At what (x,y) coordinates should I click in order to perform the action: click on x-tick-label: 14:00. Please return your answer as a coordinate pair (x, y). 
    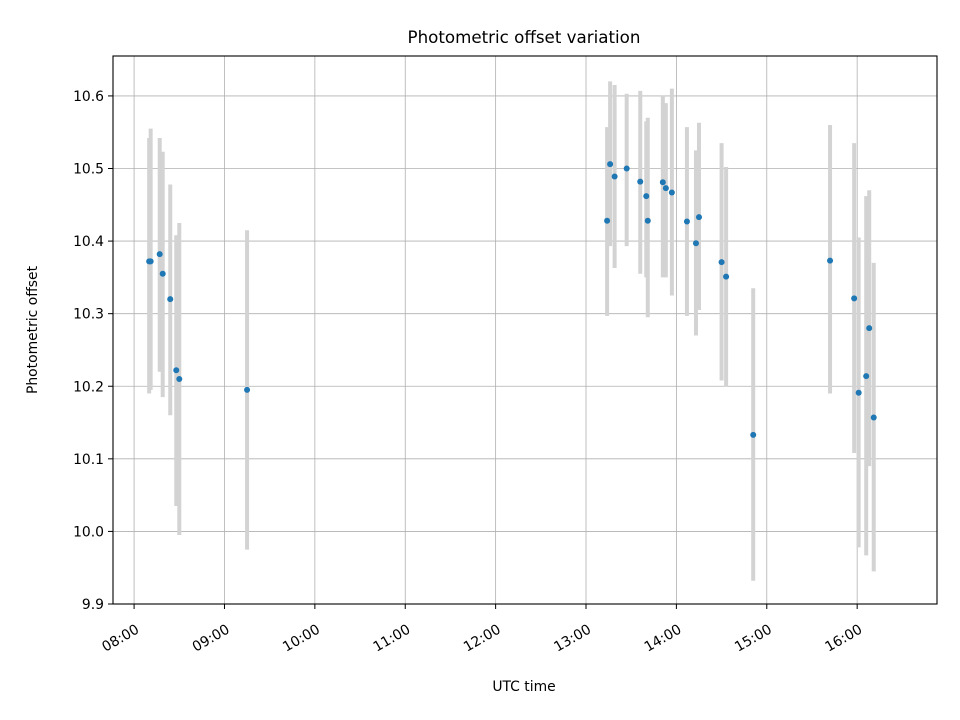
    Looking at the image, I should click on (663, 639).